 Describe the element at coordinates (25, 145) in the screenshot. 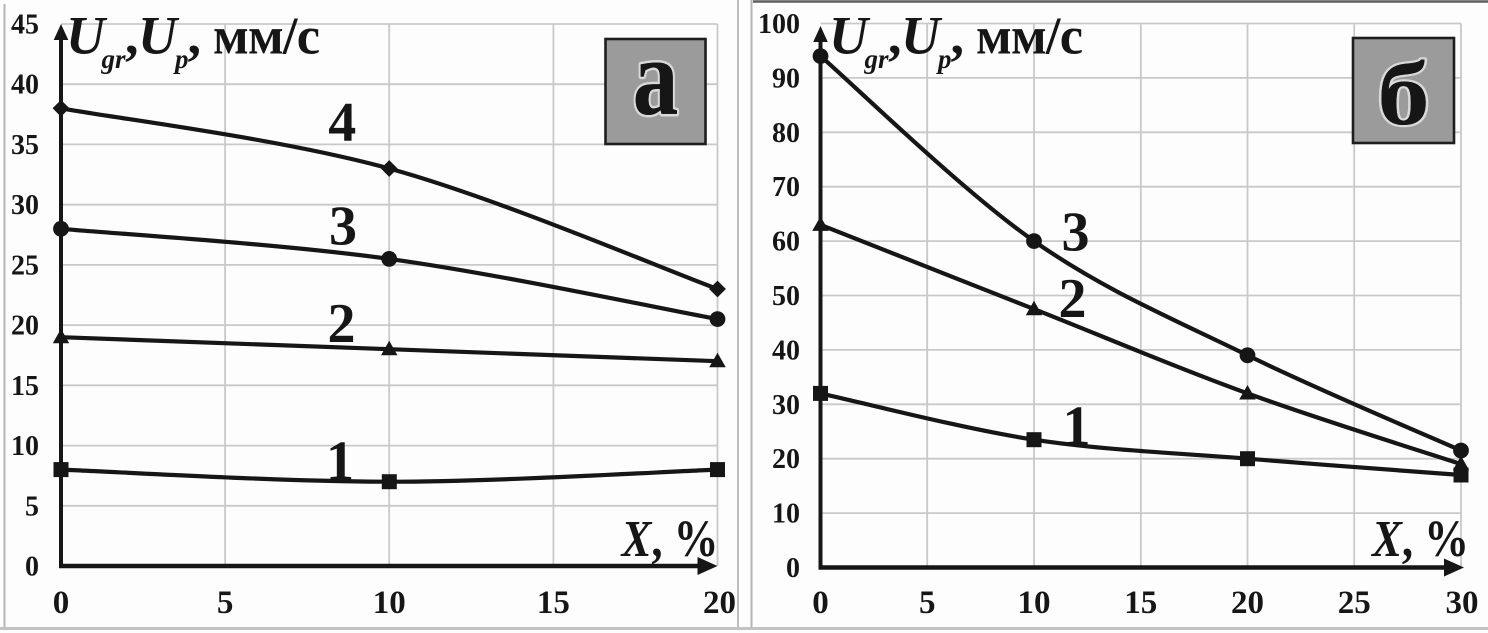

I see `svg-text: 35` at that location.